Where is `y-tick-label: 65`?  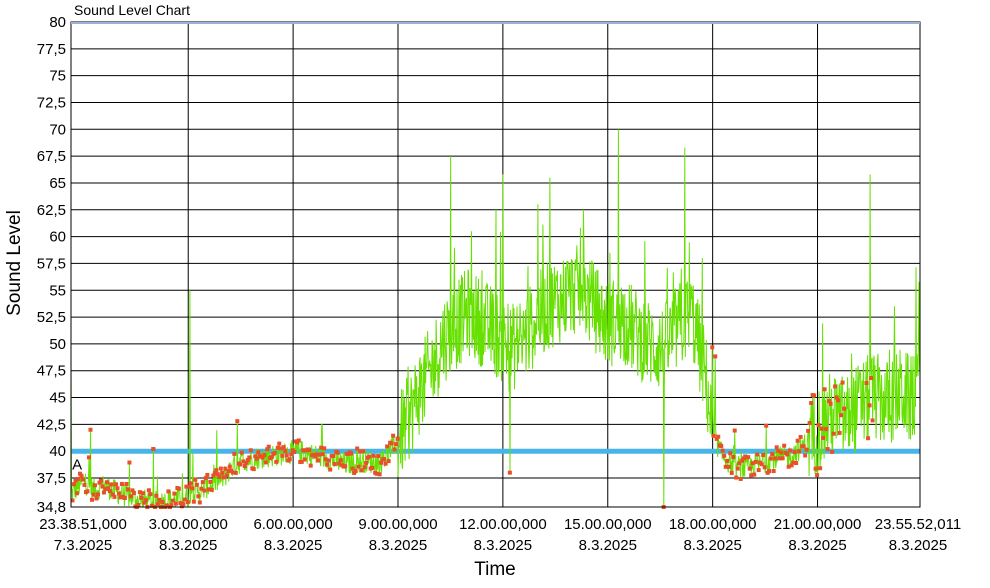
y-tick-label: 65 is located at coordinates (57, 183).